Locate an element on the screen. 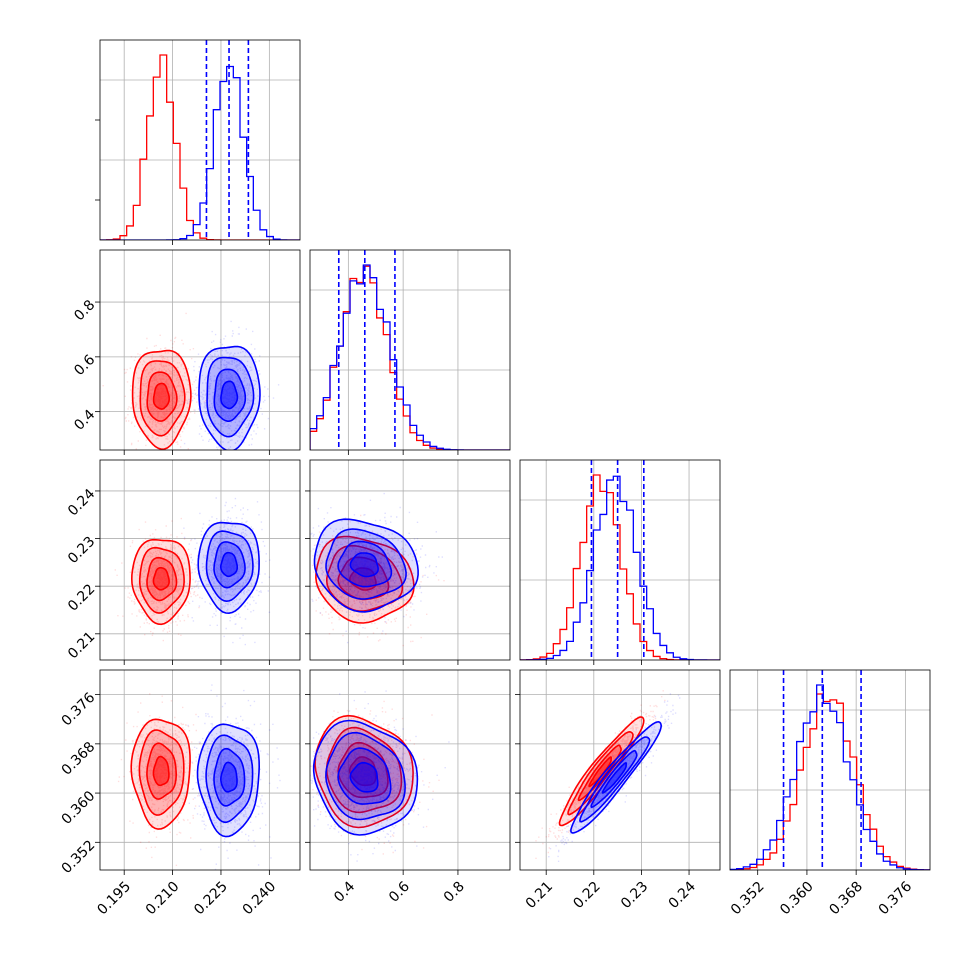 The width and height of the screenshot is (970, 970). y-tick-label: 0.4 is located at coordinates (84, 420).